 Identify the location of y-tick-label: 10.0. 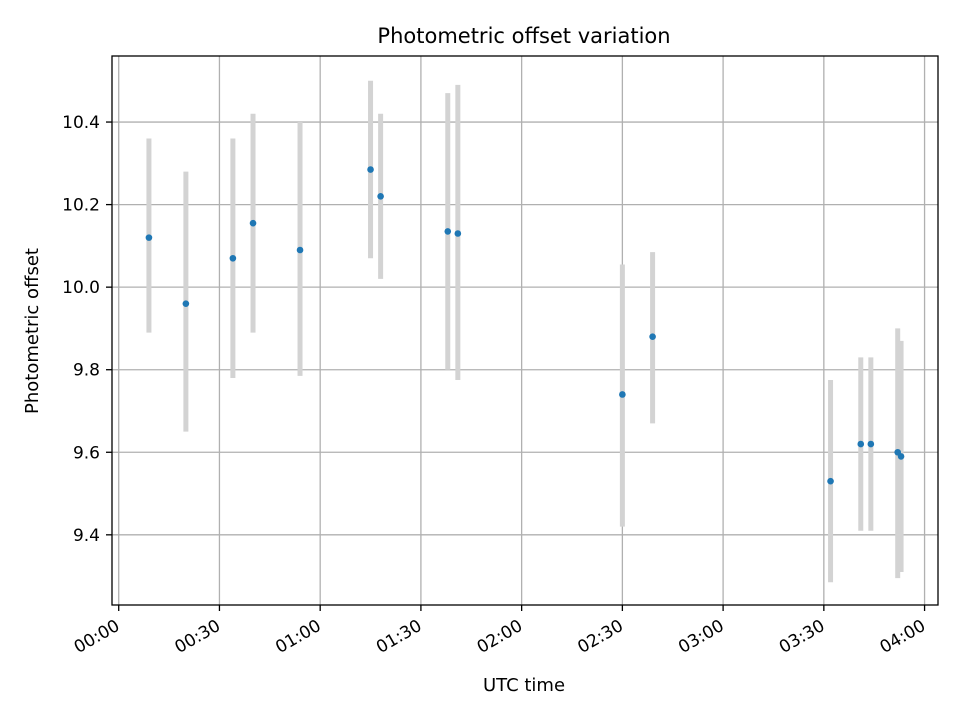
(81, 288).